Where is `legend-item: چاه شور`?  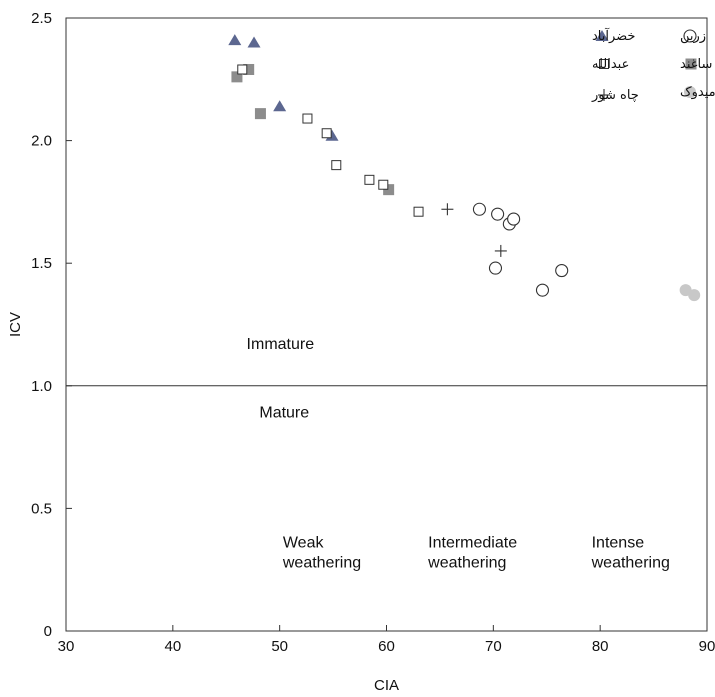 legend-item: چاه شور is located at coordinates (615, 95).